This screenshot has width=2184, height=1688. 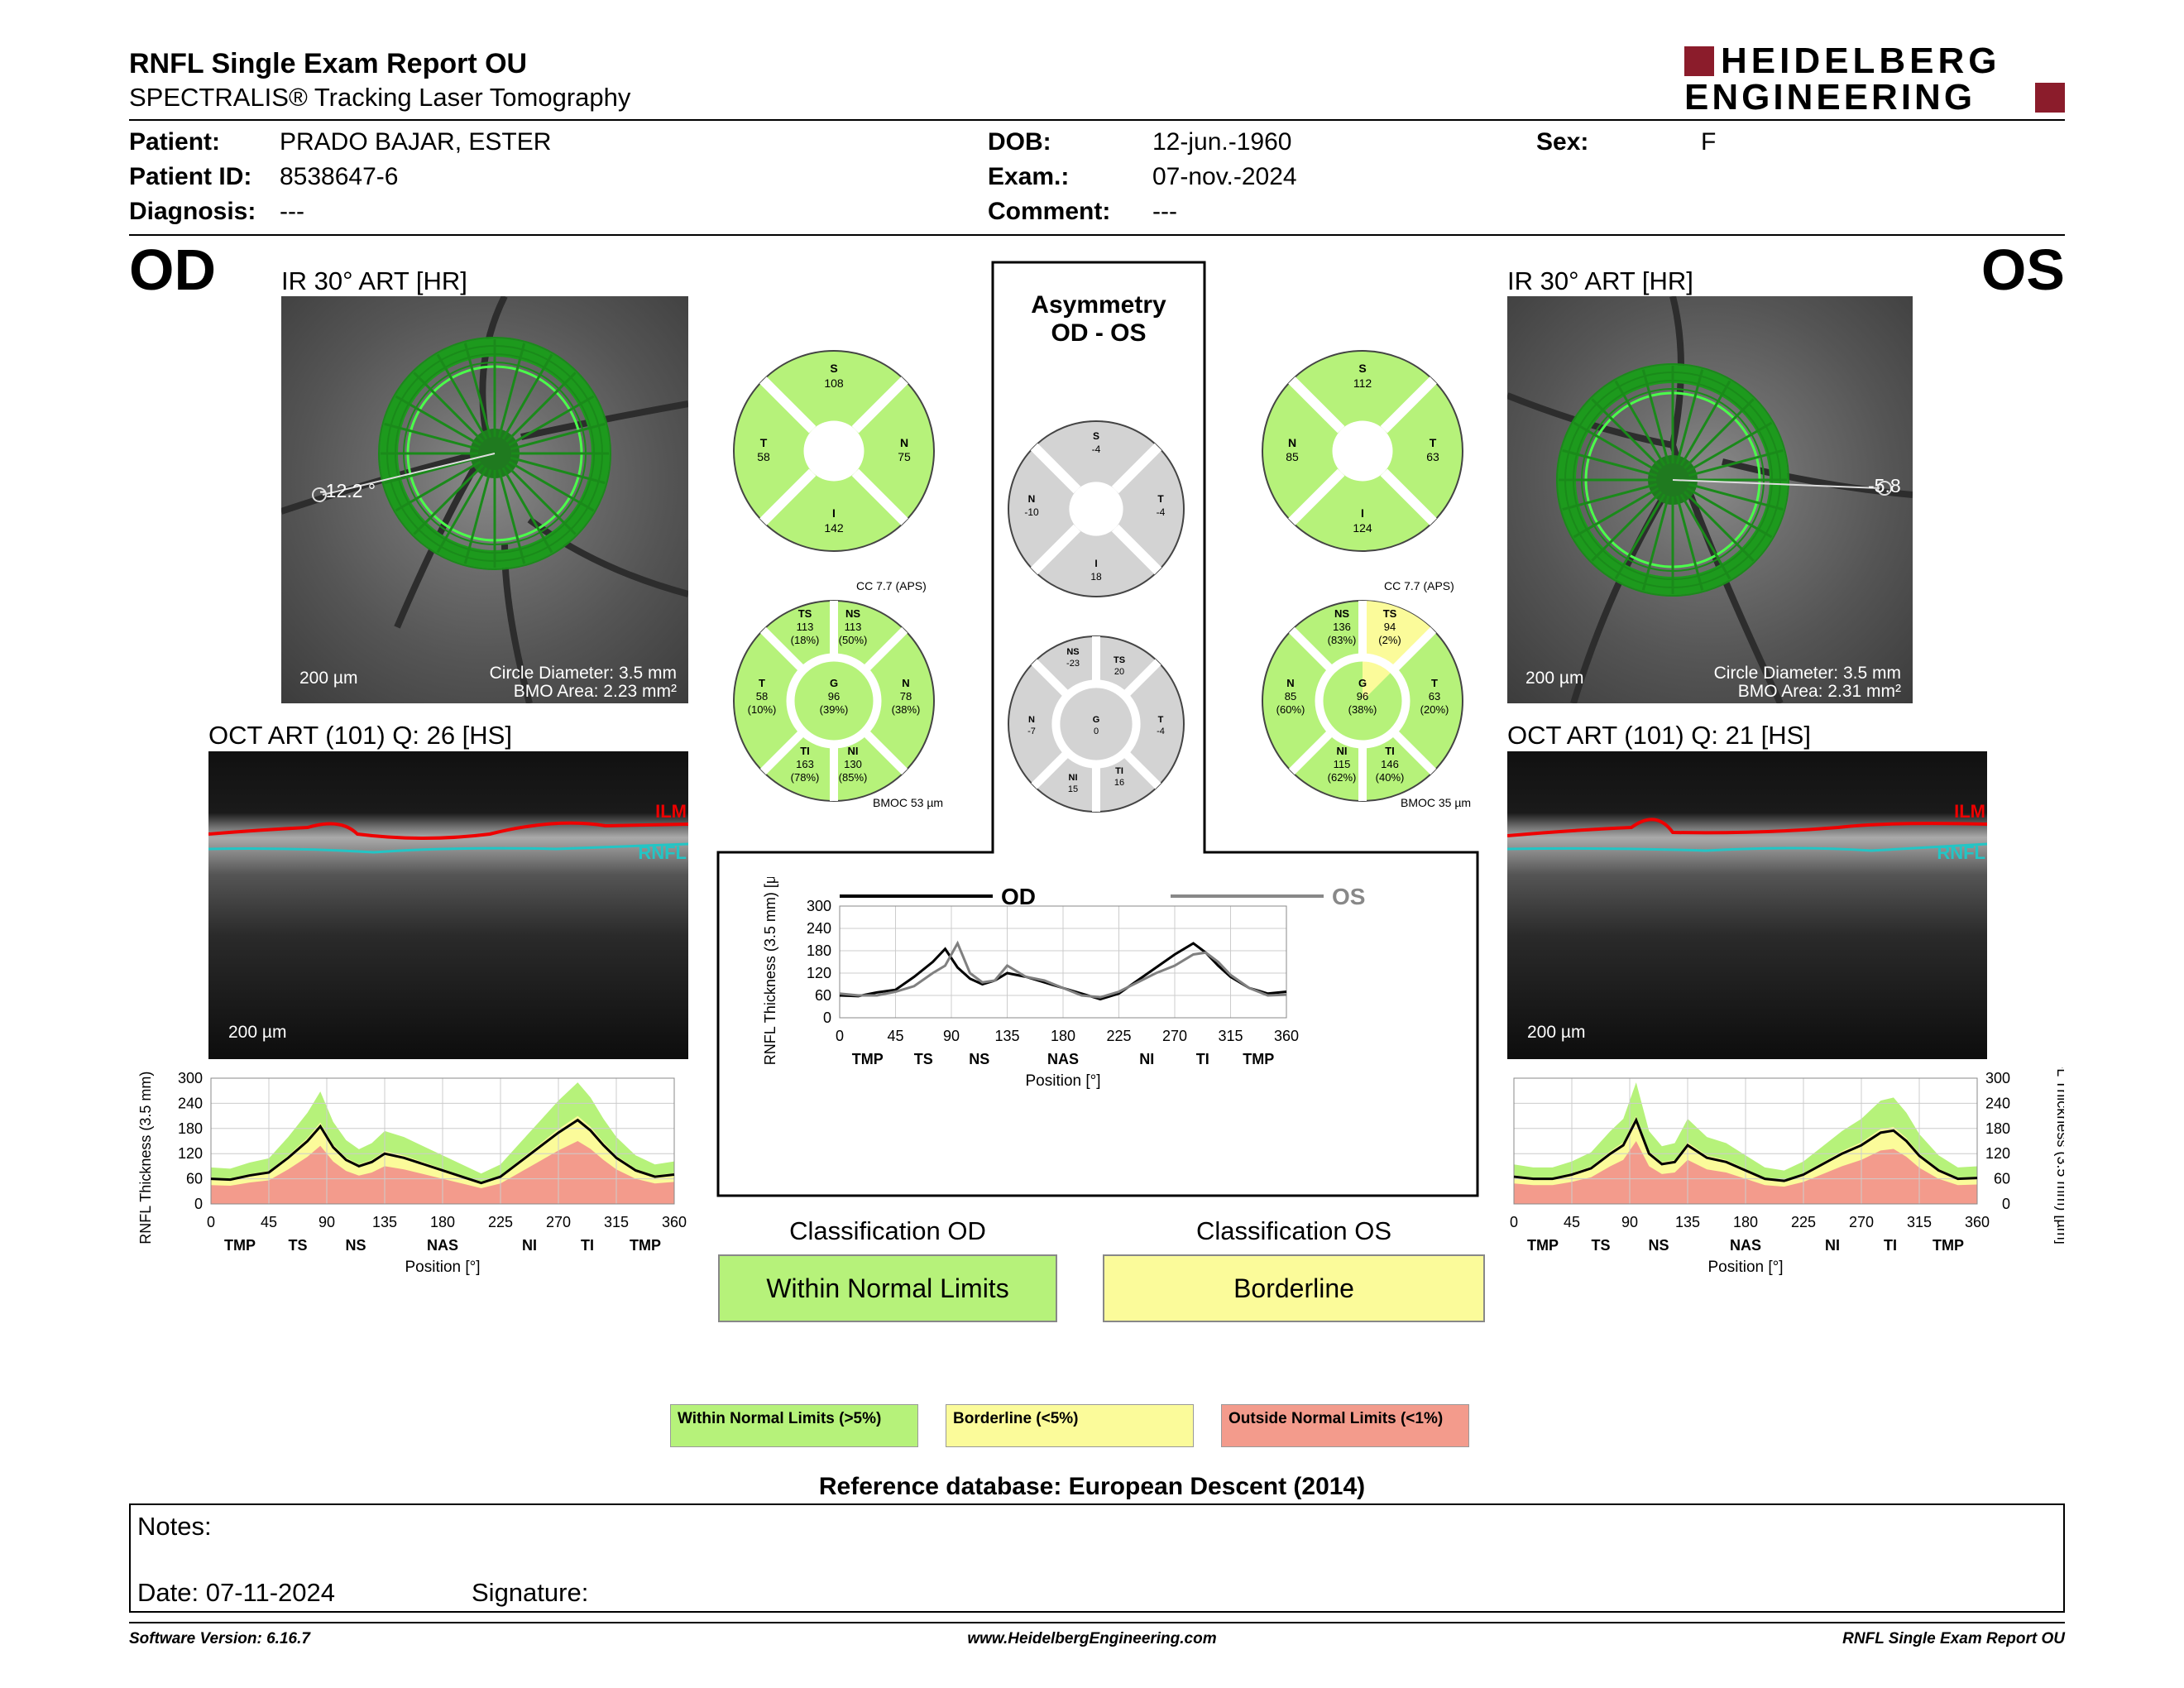 What do you see at coordinates (1745, 1149) in the screenshot?
I see `series-line-os` at bounding box center [1745, 1149].